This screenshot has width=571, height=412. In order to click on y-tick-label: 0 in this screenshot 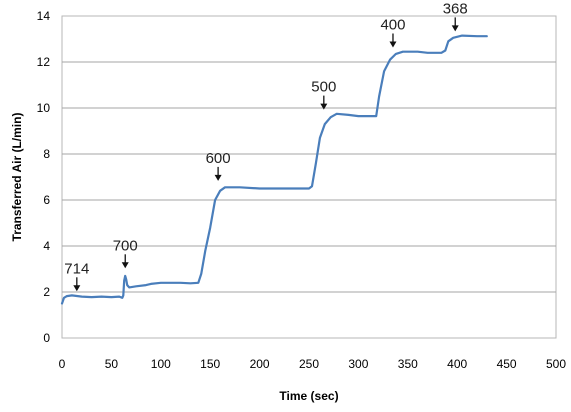, I will do `click(46, 338)`.